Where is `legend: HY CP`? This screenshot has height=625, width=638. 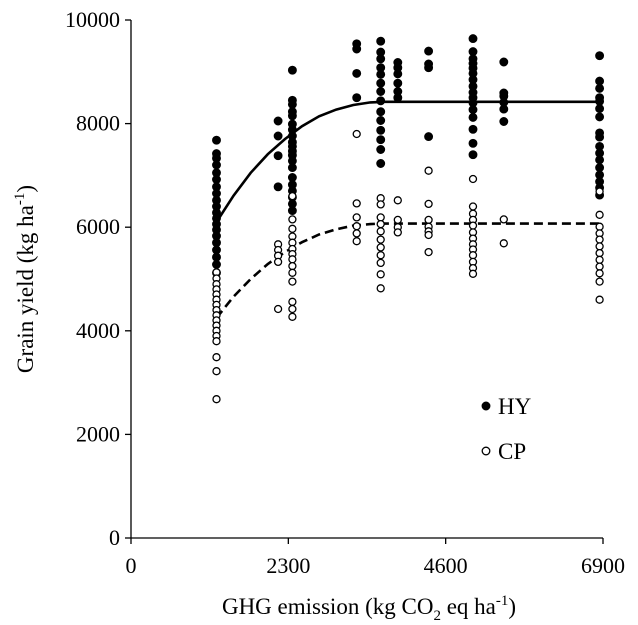
legend: HY CP is located at coordinates (506, 429).